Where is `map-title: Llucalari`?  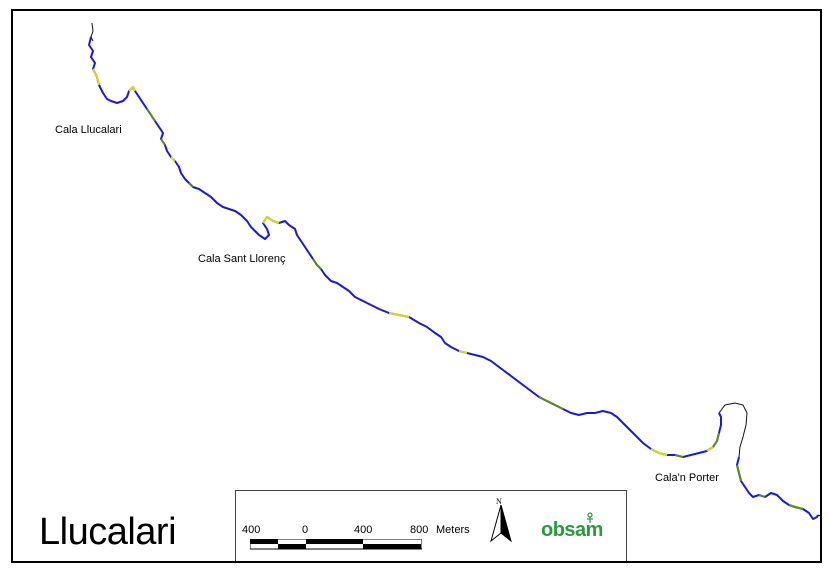 map-title: Llucalari is located at coordinates (108, 532).